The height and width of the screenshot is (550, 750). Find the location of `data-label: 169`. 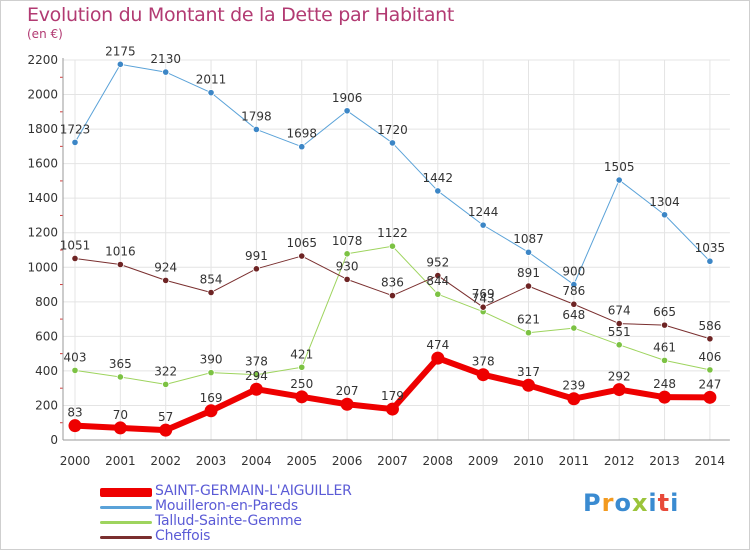

data-label: 169 is located at coordinates (211, 398).